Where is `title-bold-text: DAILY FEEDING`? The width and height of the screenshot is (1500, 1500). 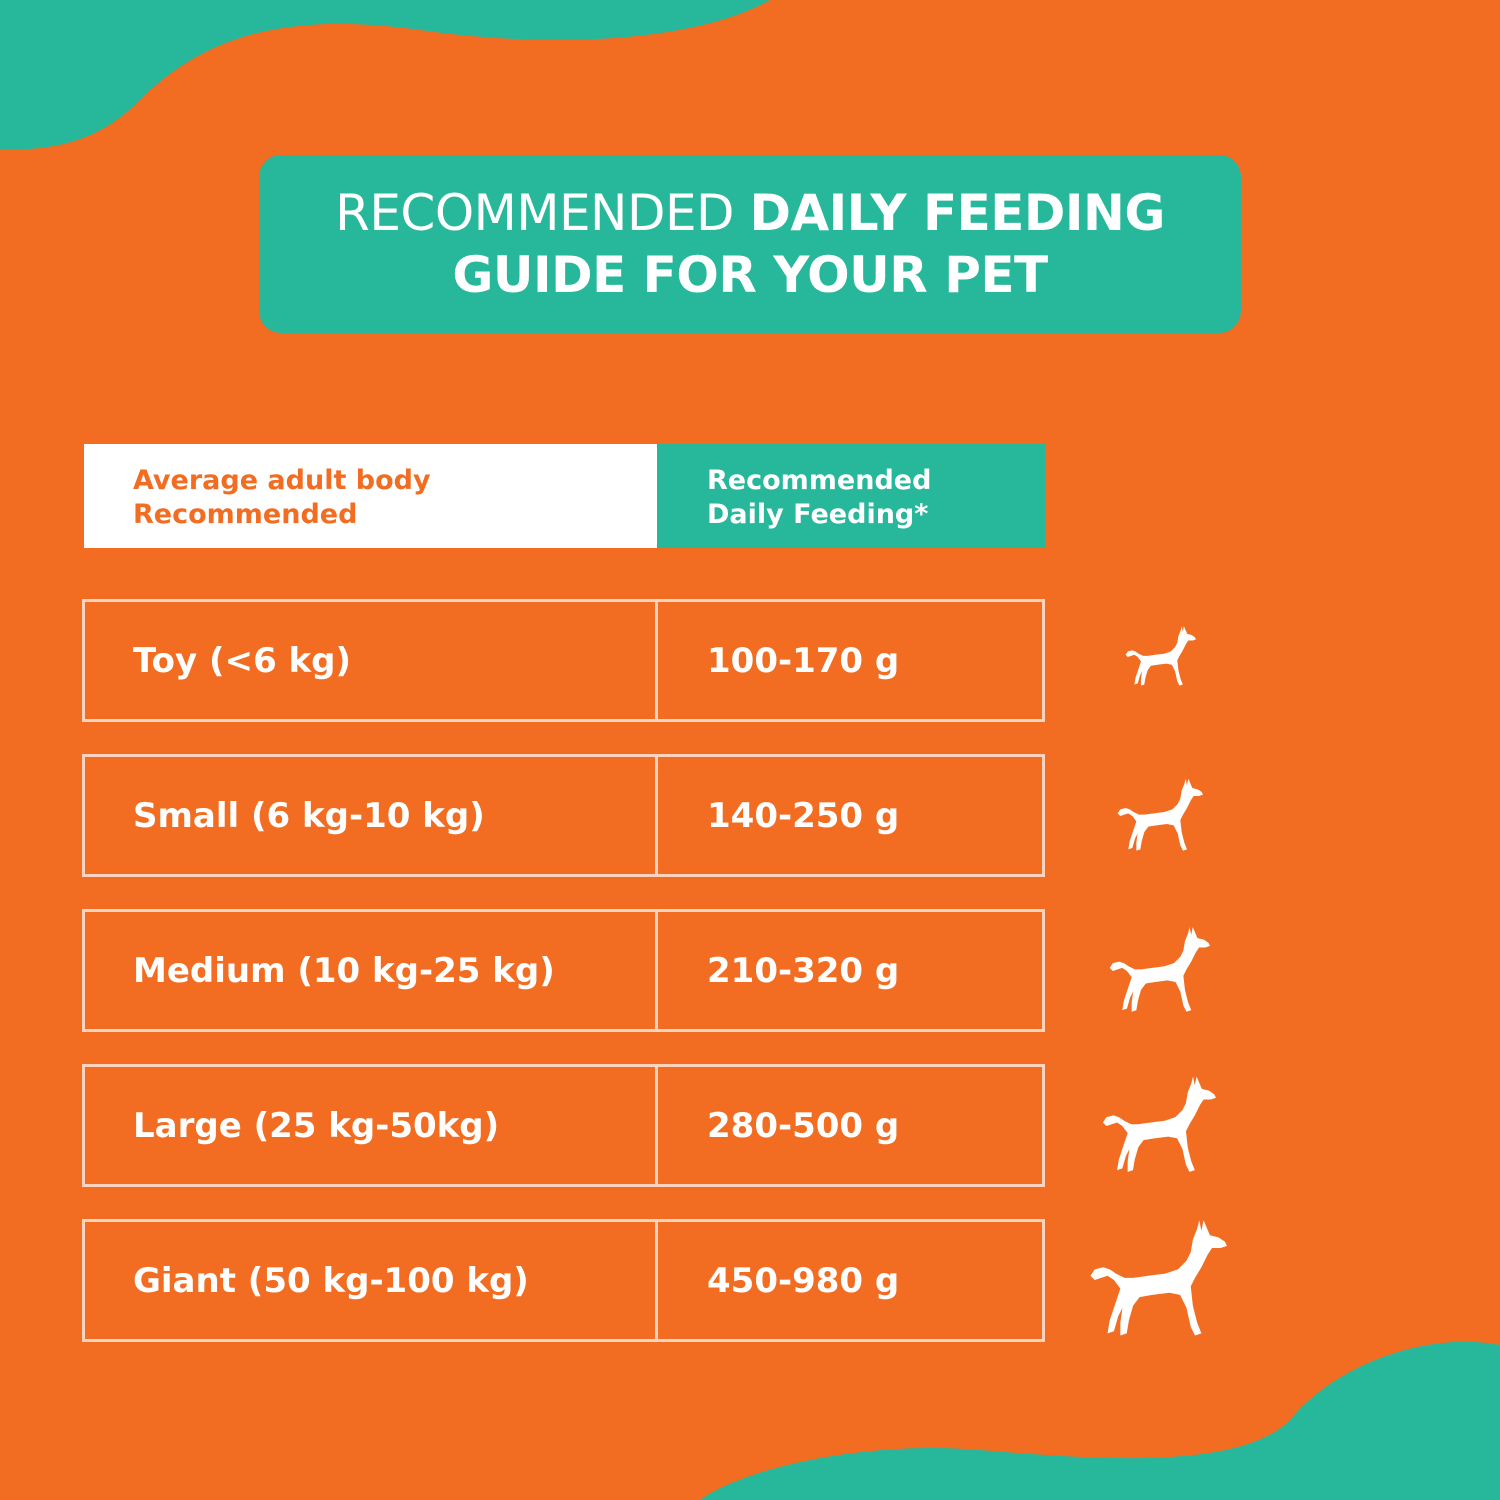 title-bold-text: DAILY FEEDING is located at coordinates (957, 213).